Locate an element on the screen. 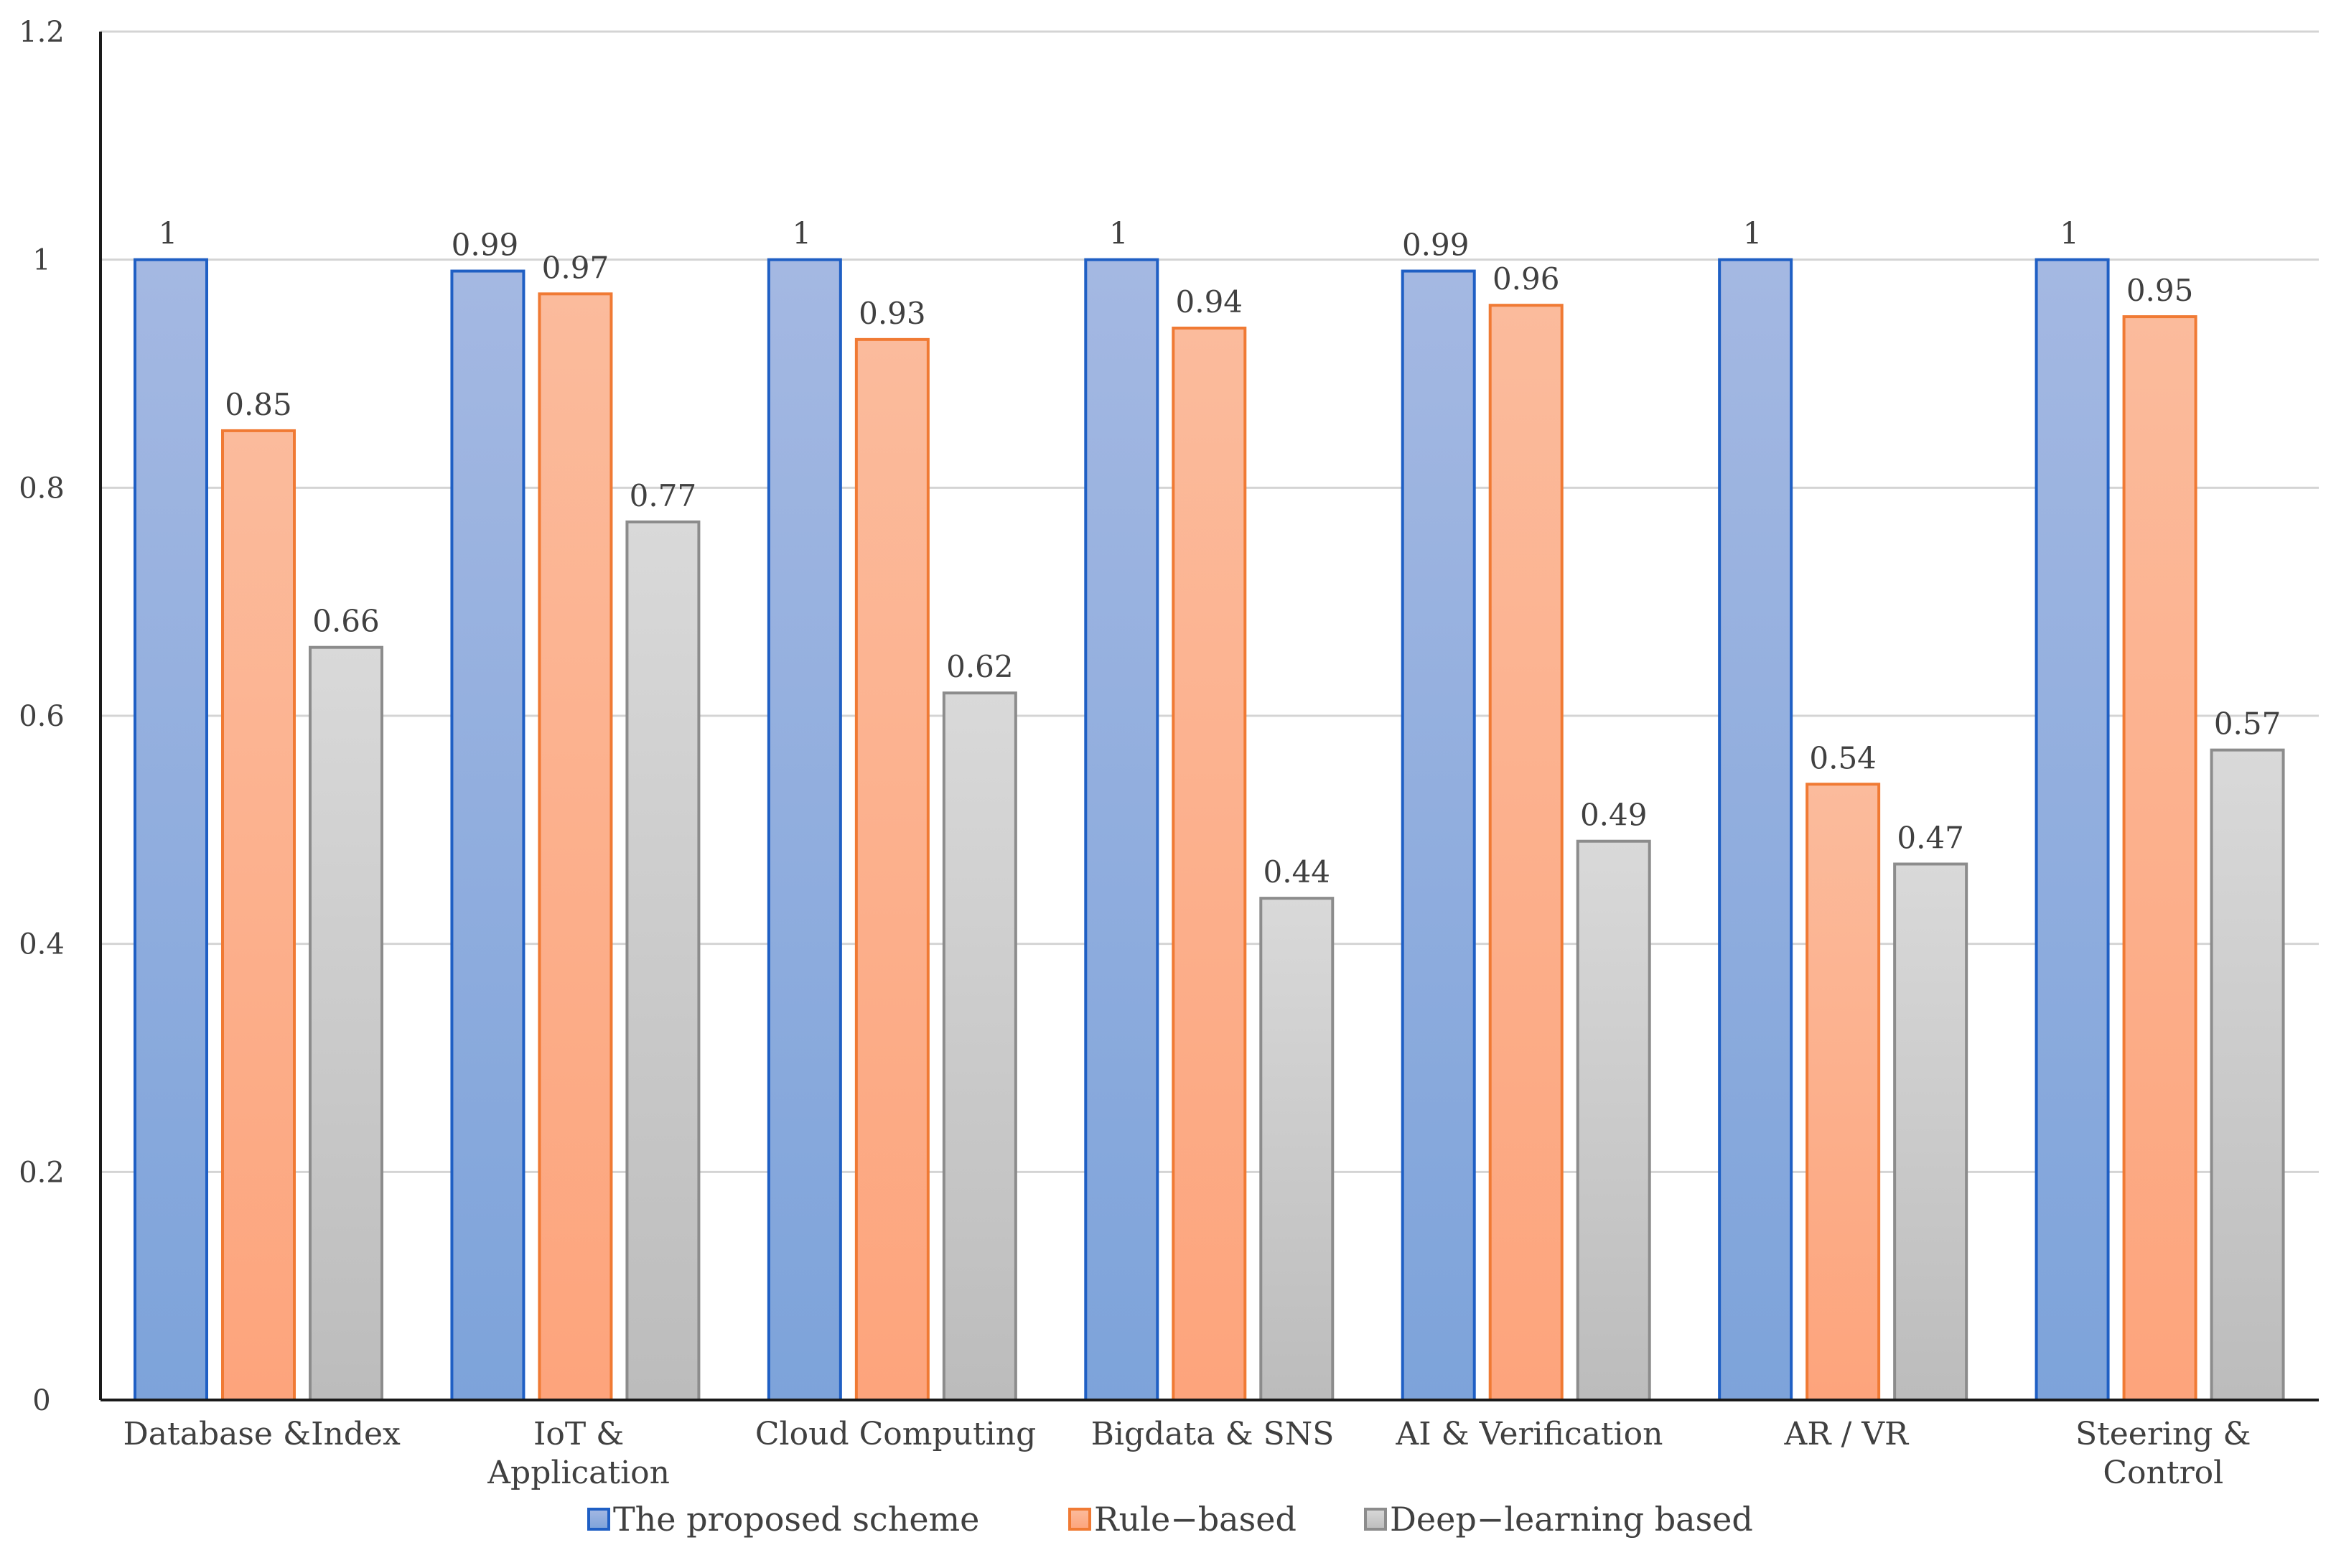 Image resolution: width=2331 pixels, height=1568 pixels. x-tick-label: Cloud Computing is located at coordinates (895, 1434).